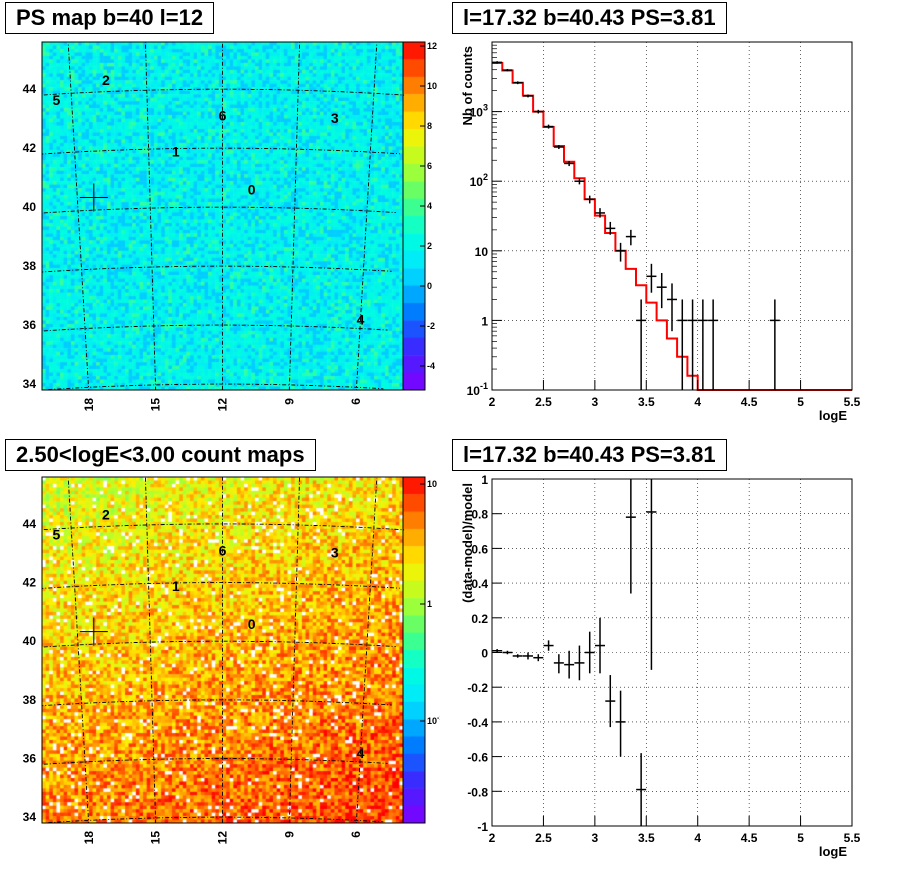 The image size is (898, 871). I want to click on y-tick-label: -0.4, so click(477, 723).